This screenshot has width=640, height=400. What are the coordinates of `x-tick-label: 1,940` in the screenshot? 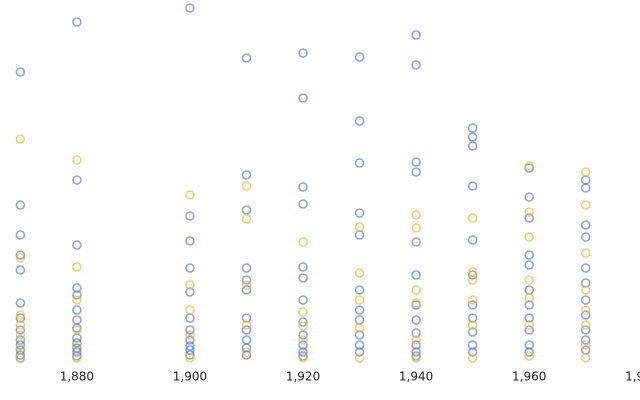 It's located at (416, 377).